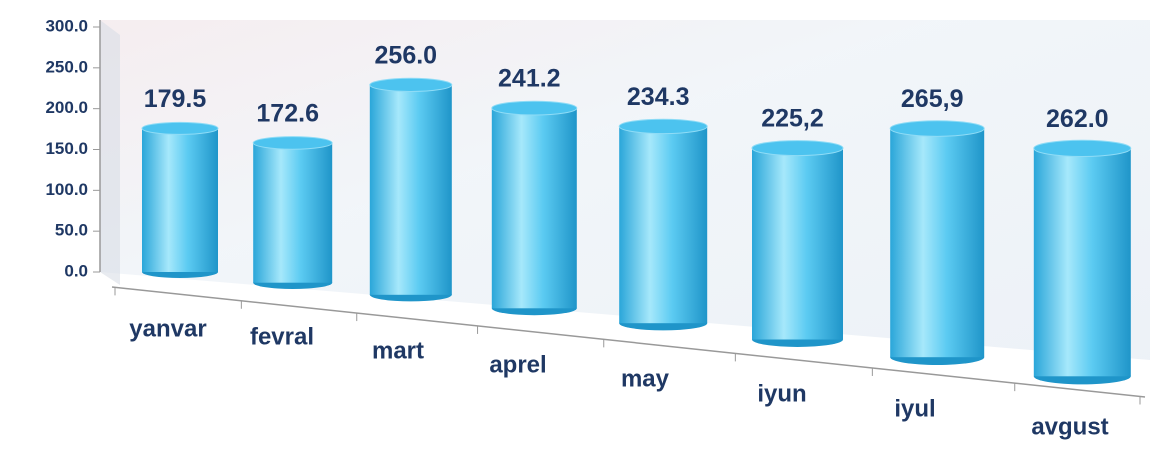 The width and height of the screenshot is (1157, 450). What do you see at coordinates (71, 230) in the screenshot?
I see `y-tick-label: 50.0` at bounding box center [71, 230].